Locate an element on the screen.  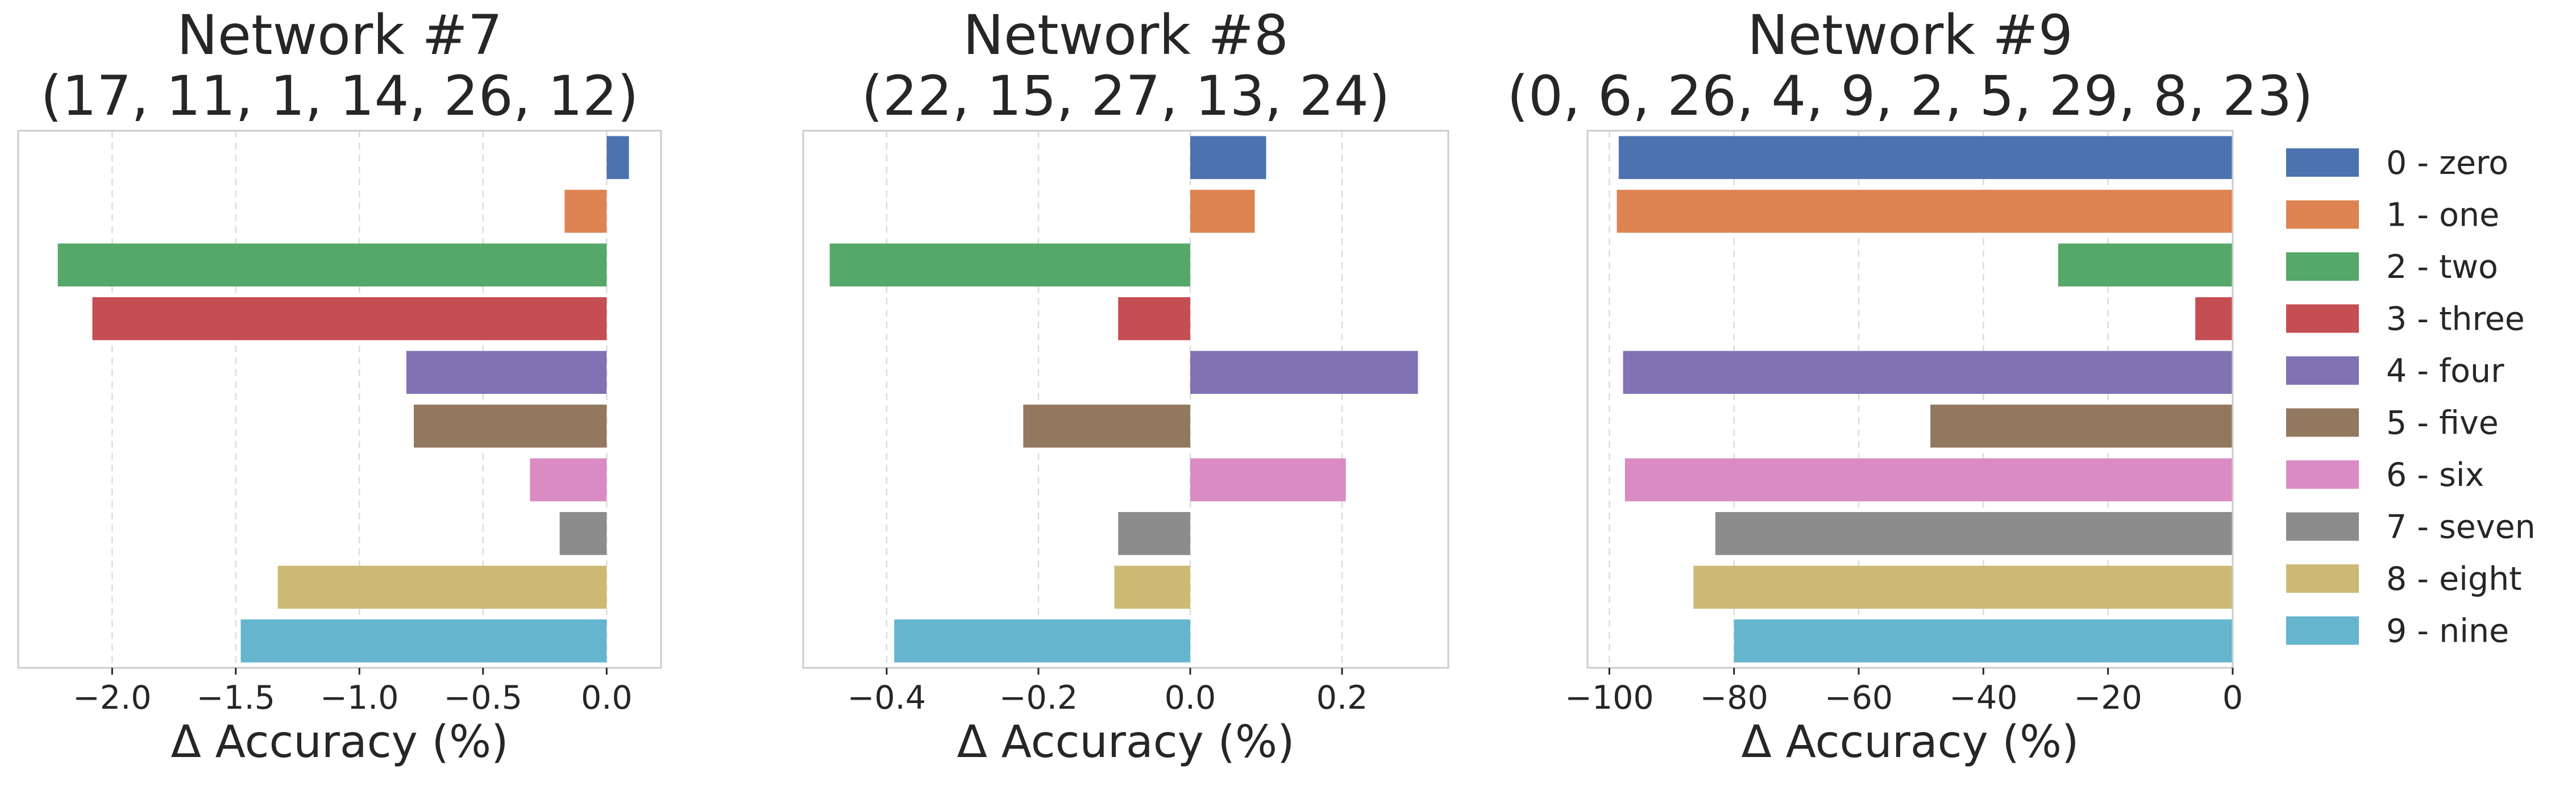
x-tick-label: −100 is located at coordinates (1609, 698).